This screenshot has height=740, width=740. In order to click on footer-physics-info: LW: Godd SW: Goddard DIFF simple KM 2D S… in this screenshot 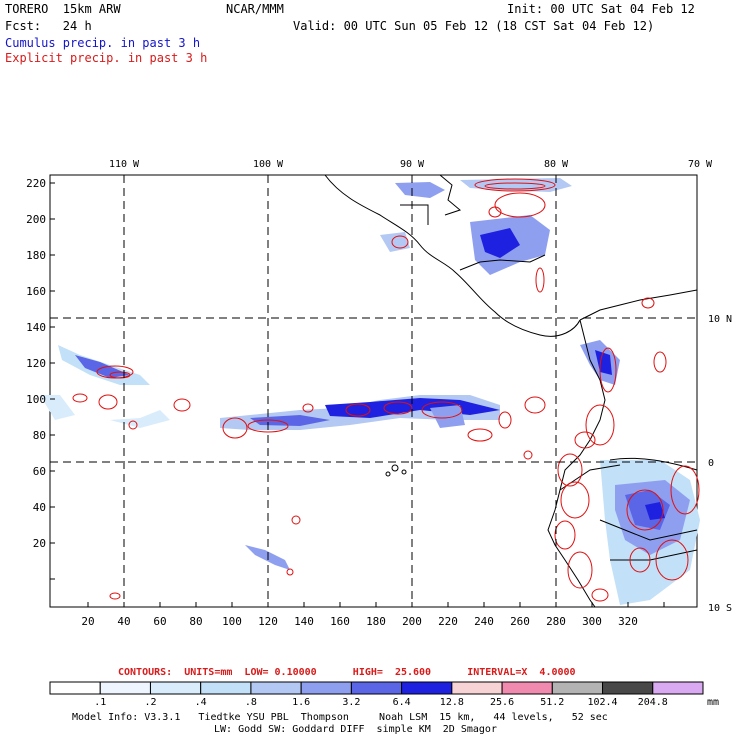, I will do `click(355, 729)`.